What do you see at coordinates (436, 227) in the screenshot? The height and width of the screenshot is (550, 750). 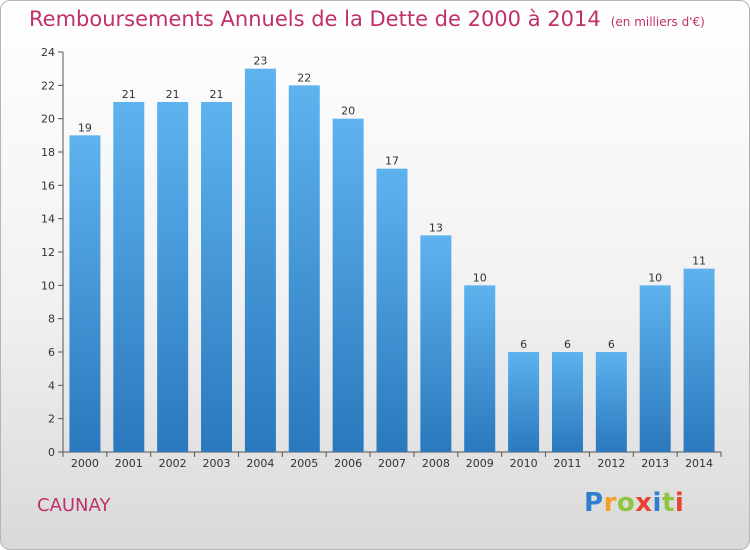 I see `data-label: 13` at bounding box center [436, 227].